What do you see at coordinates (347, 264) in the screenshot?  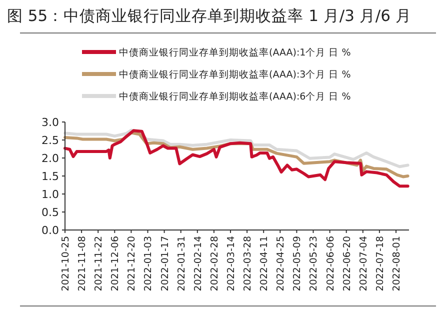 I see `x-tick-label: 2022-06-20` at bounding box center [347, 264].